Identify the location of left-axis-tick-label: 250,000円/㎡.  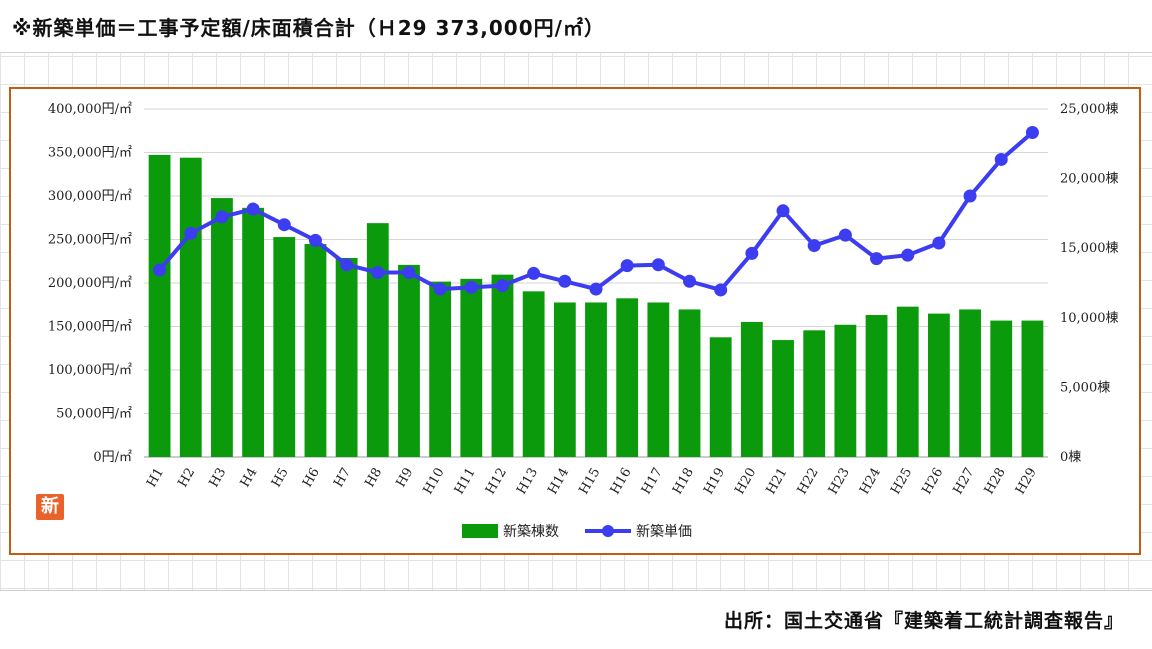
(90, 240).